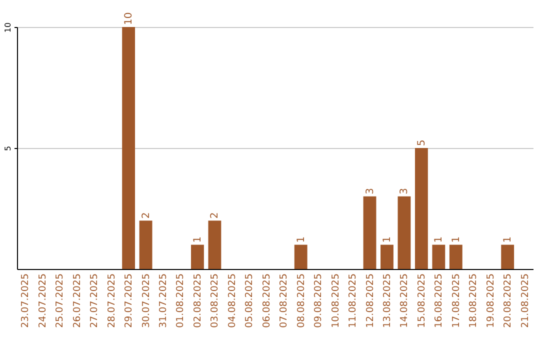 This screenshot has height=340, width=540. I want to click on x-tick-label: 16.08.2025, so click(439, 301).